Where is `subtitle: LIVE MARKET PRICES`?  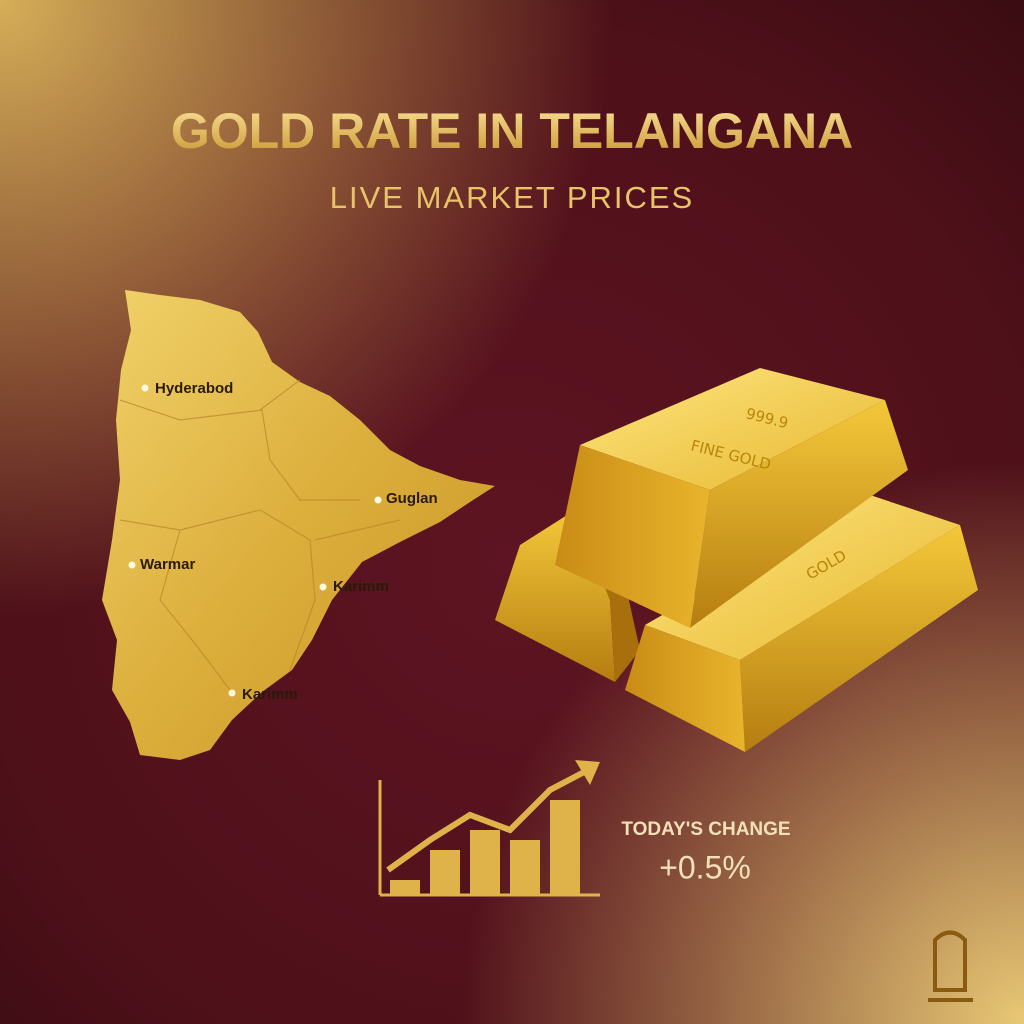 subtitle: LIVE MARKET PRICES is located at coordinates (512, 197).